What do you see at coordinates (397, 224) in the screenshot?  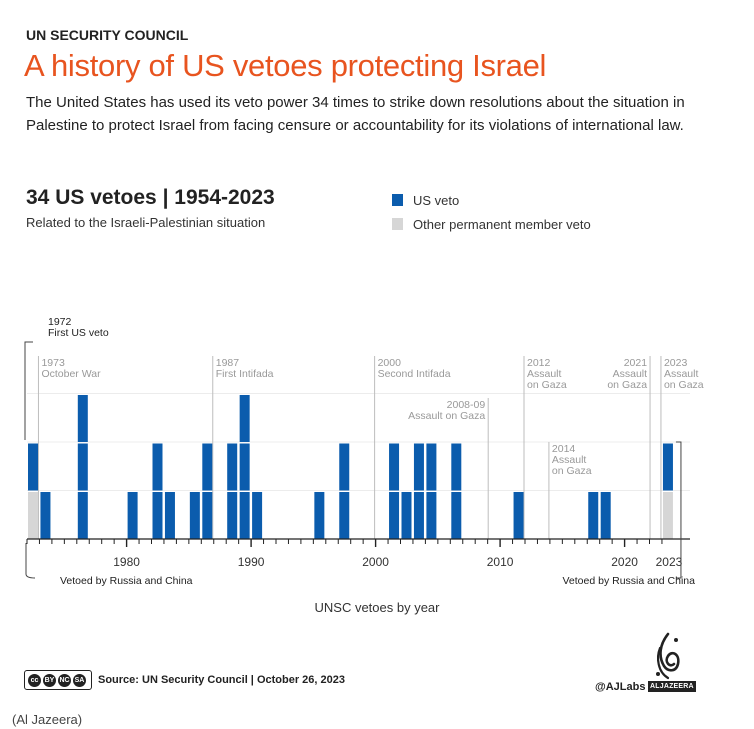 I see `legend-swatch-other` at bounding box center [397, 224].